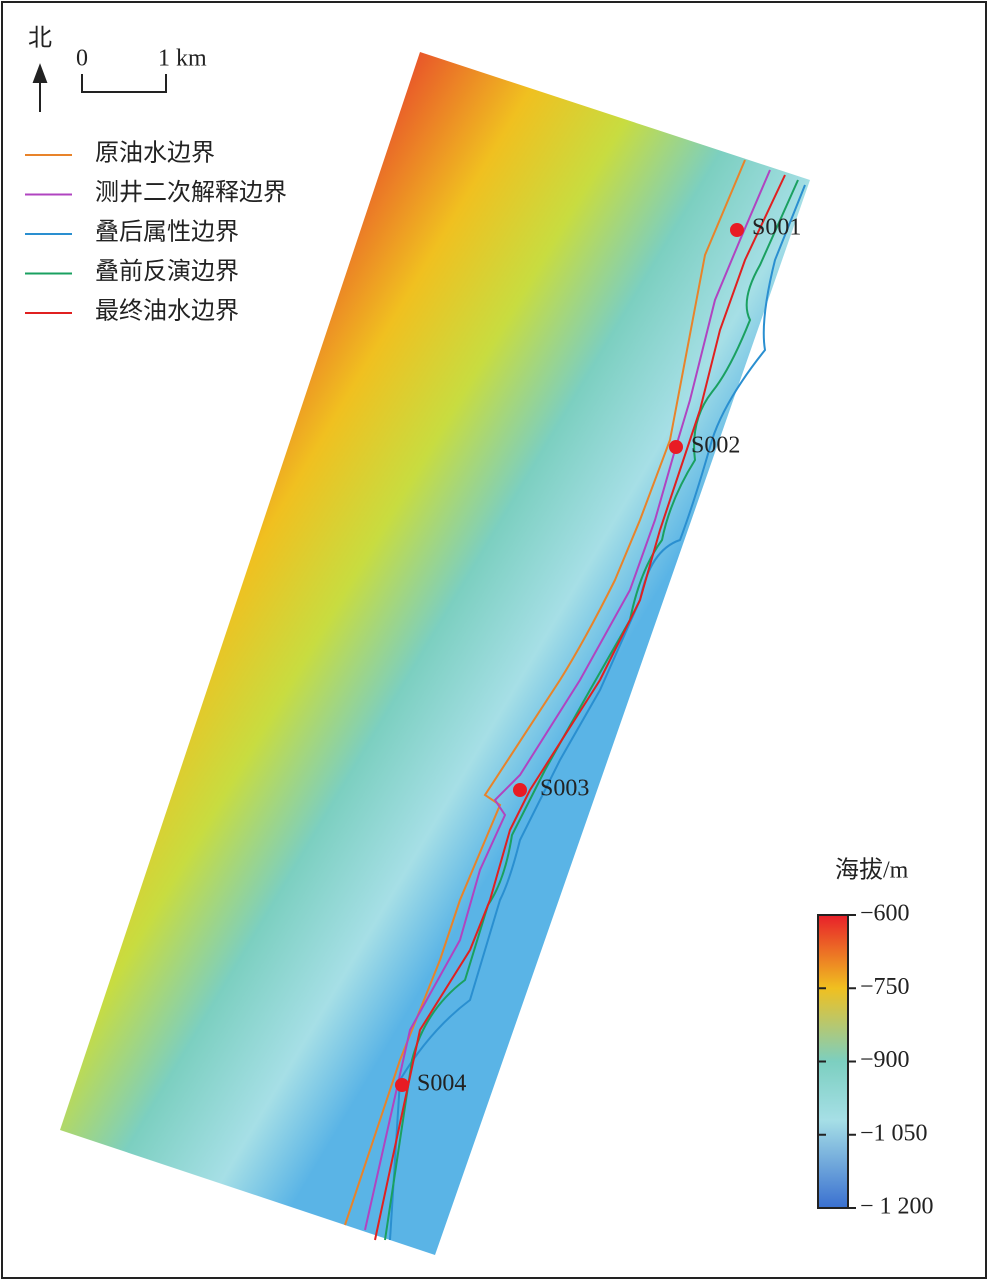  What do you see at coordinates (885, 987) in the screenshot?
I see `colorbar-tick-label: −750` at bounding box center [885, 987].